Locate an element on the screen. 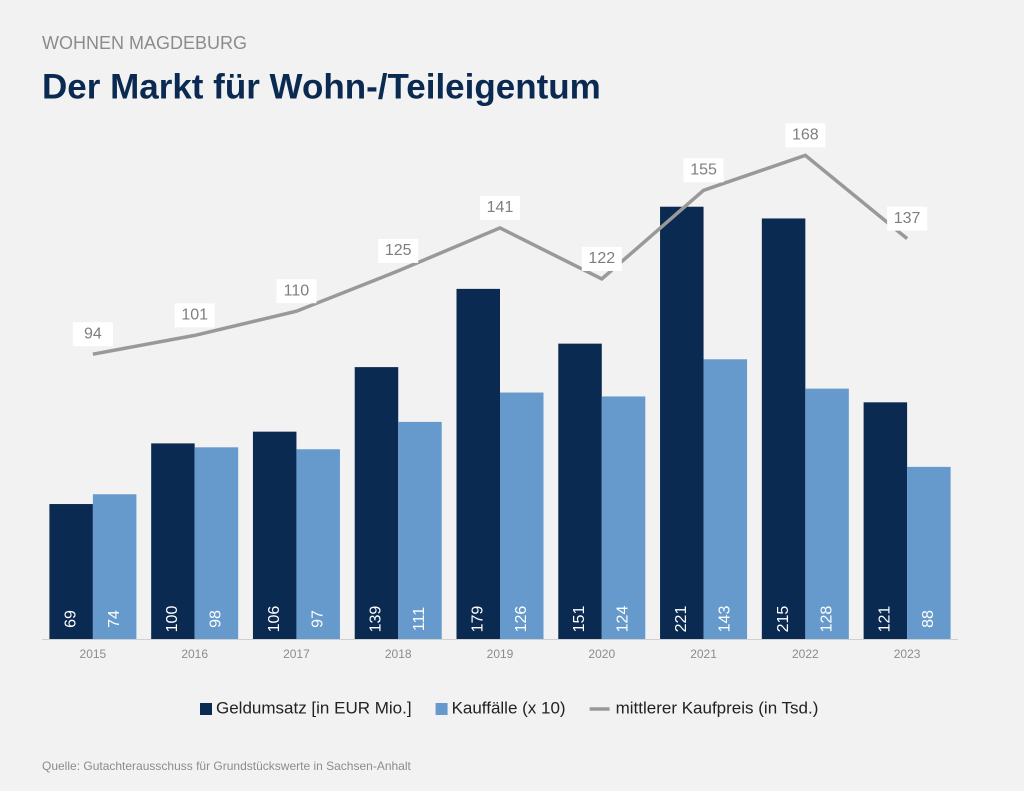  line-value-label: 110 is located at coordinates (297, 290).